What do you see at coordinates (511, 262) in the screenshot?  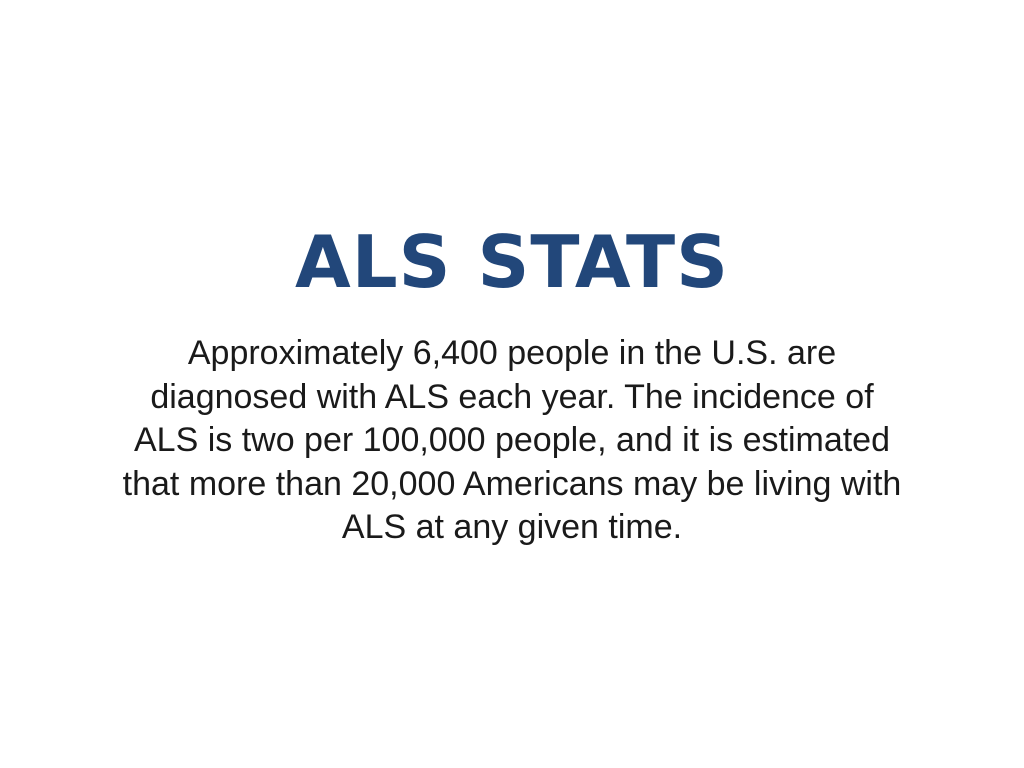 I see `slide-title: ALS STATS` at bounding box center [511, 262].